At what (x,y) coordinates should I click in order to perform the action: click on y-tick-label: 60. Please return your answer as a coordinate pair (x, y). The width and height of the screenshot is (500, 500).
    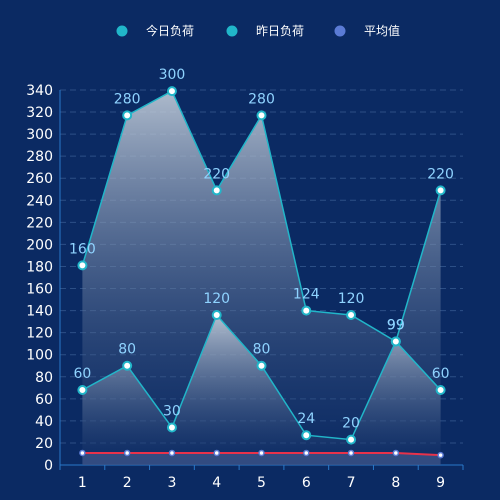
    Looking at the image, I should click on (44, 400).